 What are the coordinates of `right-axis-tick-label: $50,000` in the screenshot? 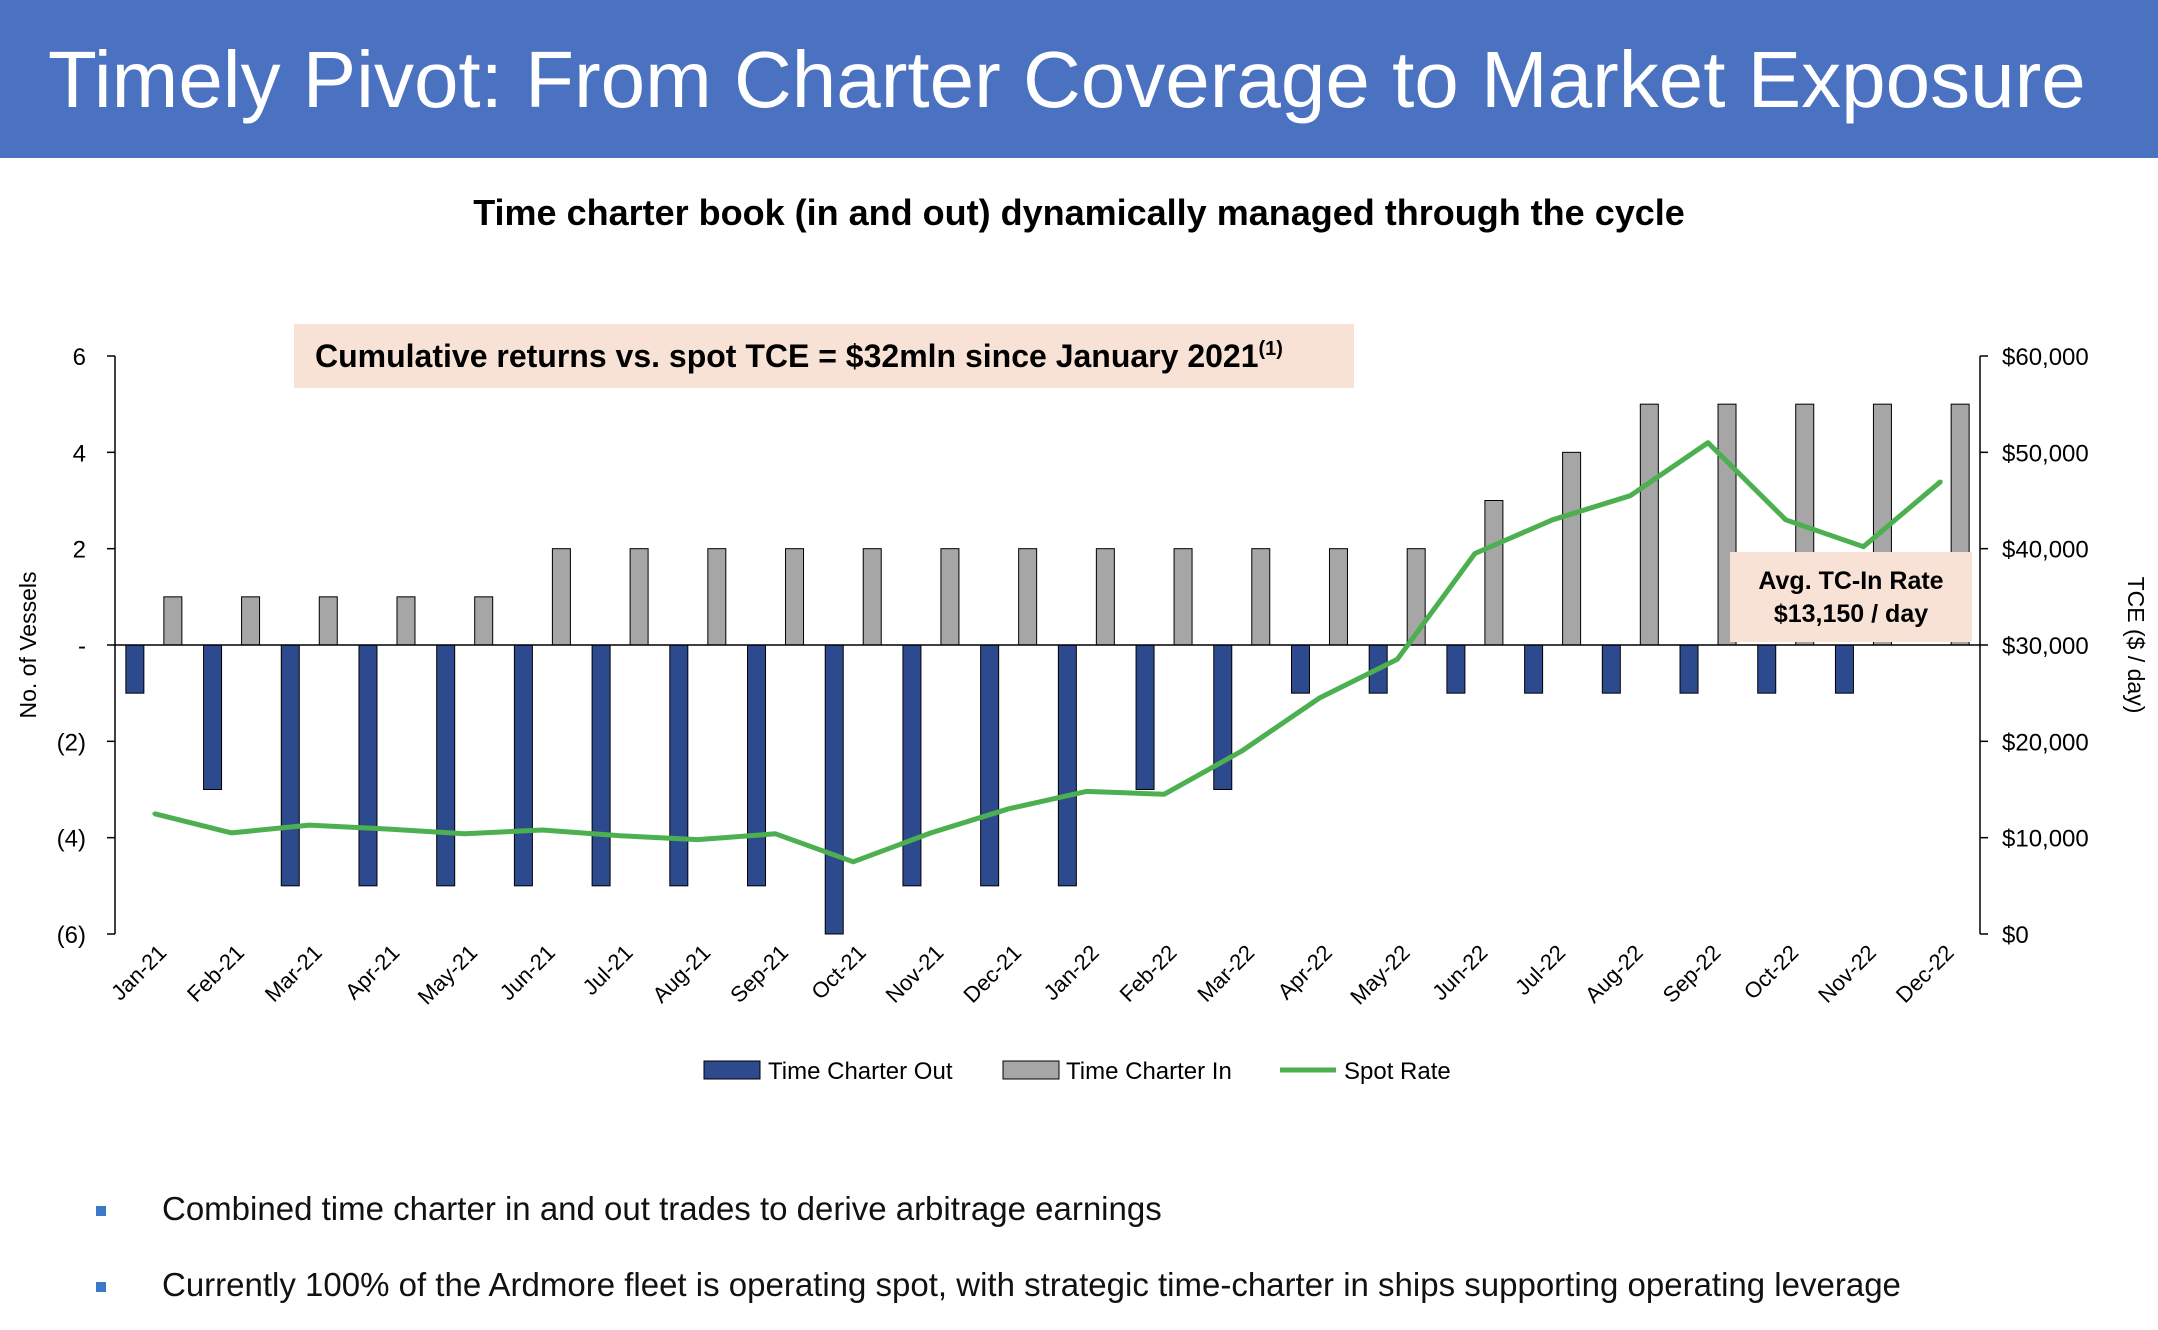 It's located at (2045, 453).